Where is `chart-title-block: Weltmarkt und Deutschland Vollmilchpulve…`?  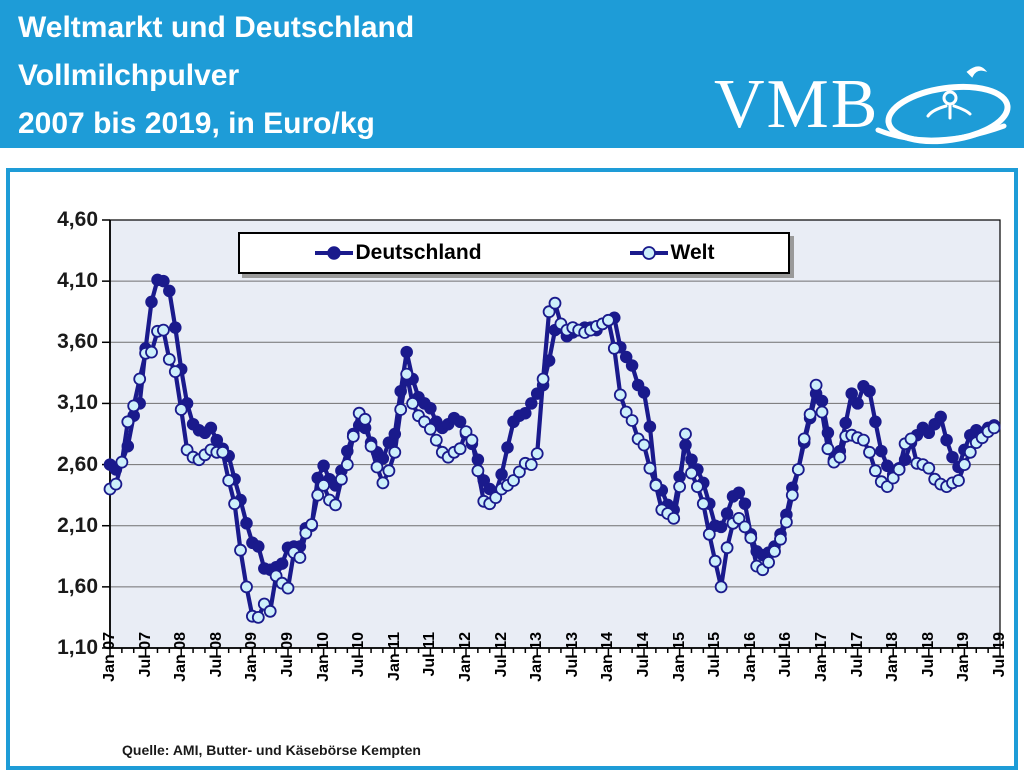
chart-title-block: Weltmarkt und Deutschland Vollmilchpulve… is located at coordinates (216, 76).